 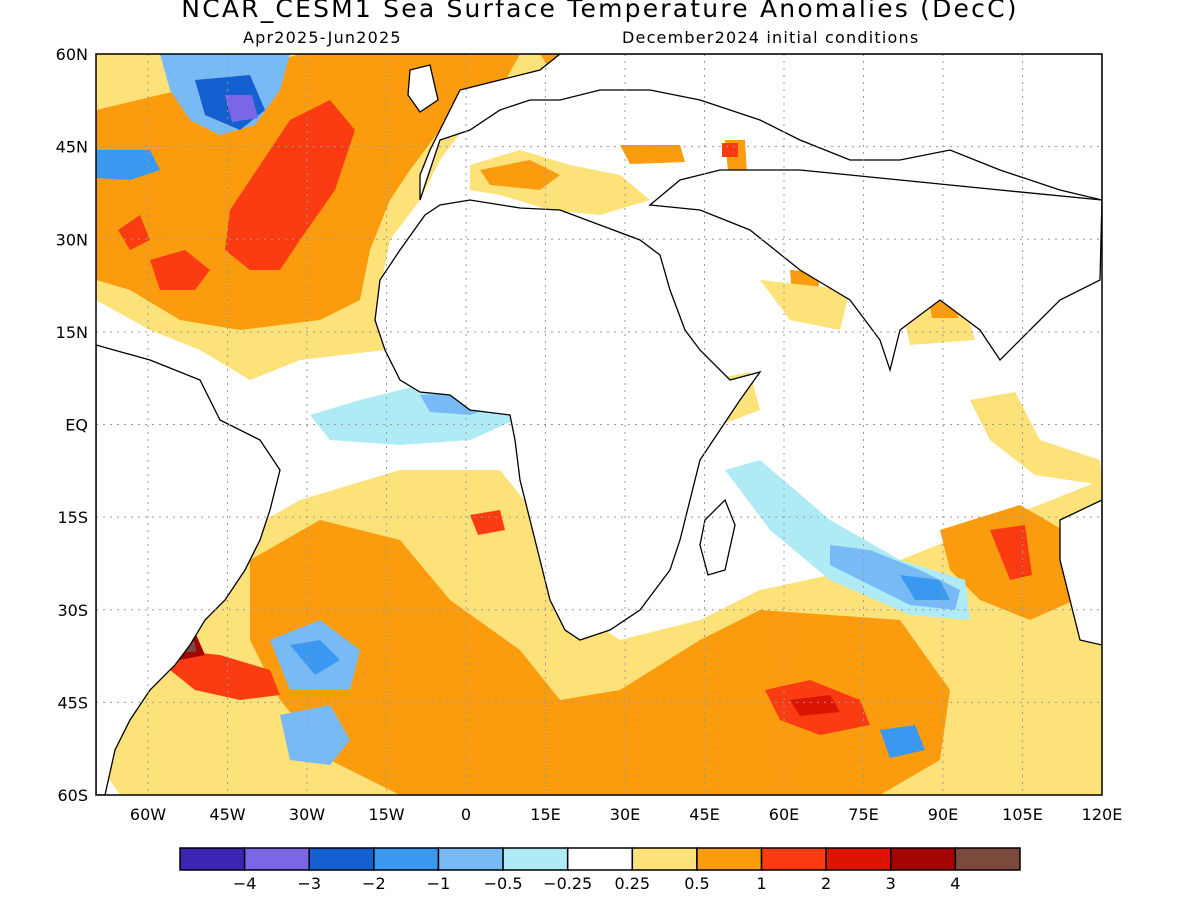 I want to click on angola-strong-anomaly, so click(x=487, y=522).